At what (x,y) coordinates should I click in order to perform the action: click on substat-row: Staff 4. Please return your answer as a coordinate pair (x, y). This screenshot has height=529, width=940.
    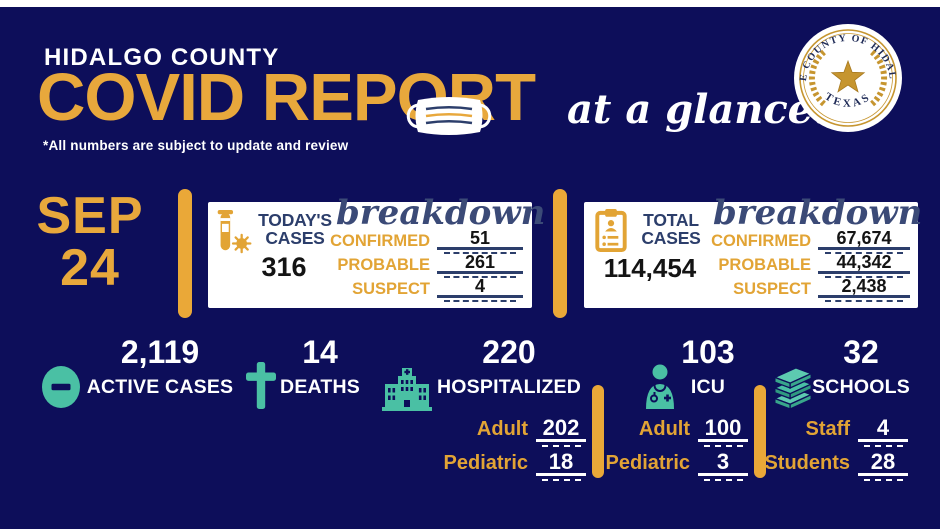
    Looking at the image, I should click on (835, 432).